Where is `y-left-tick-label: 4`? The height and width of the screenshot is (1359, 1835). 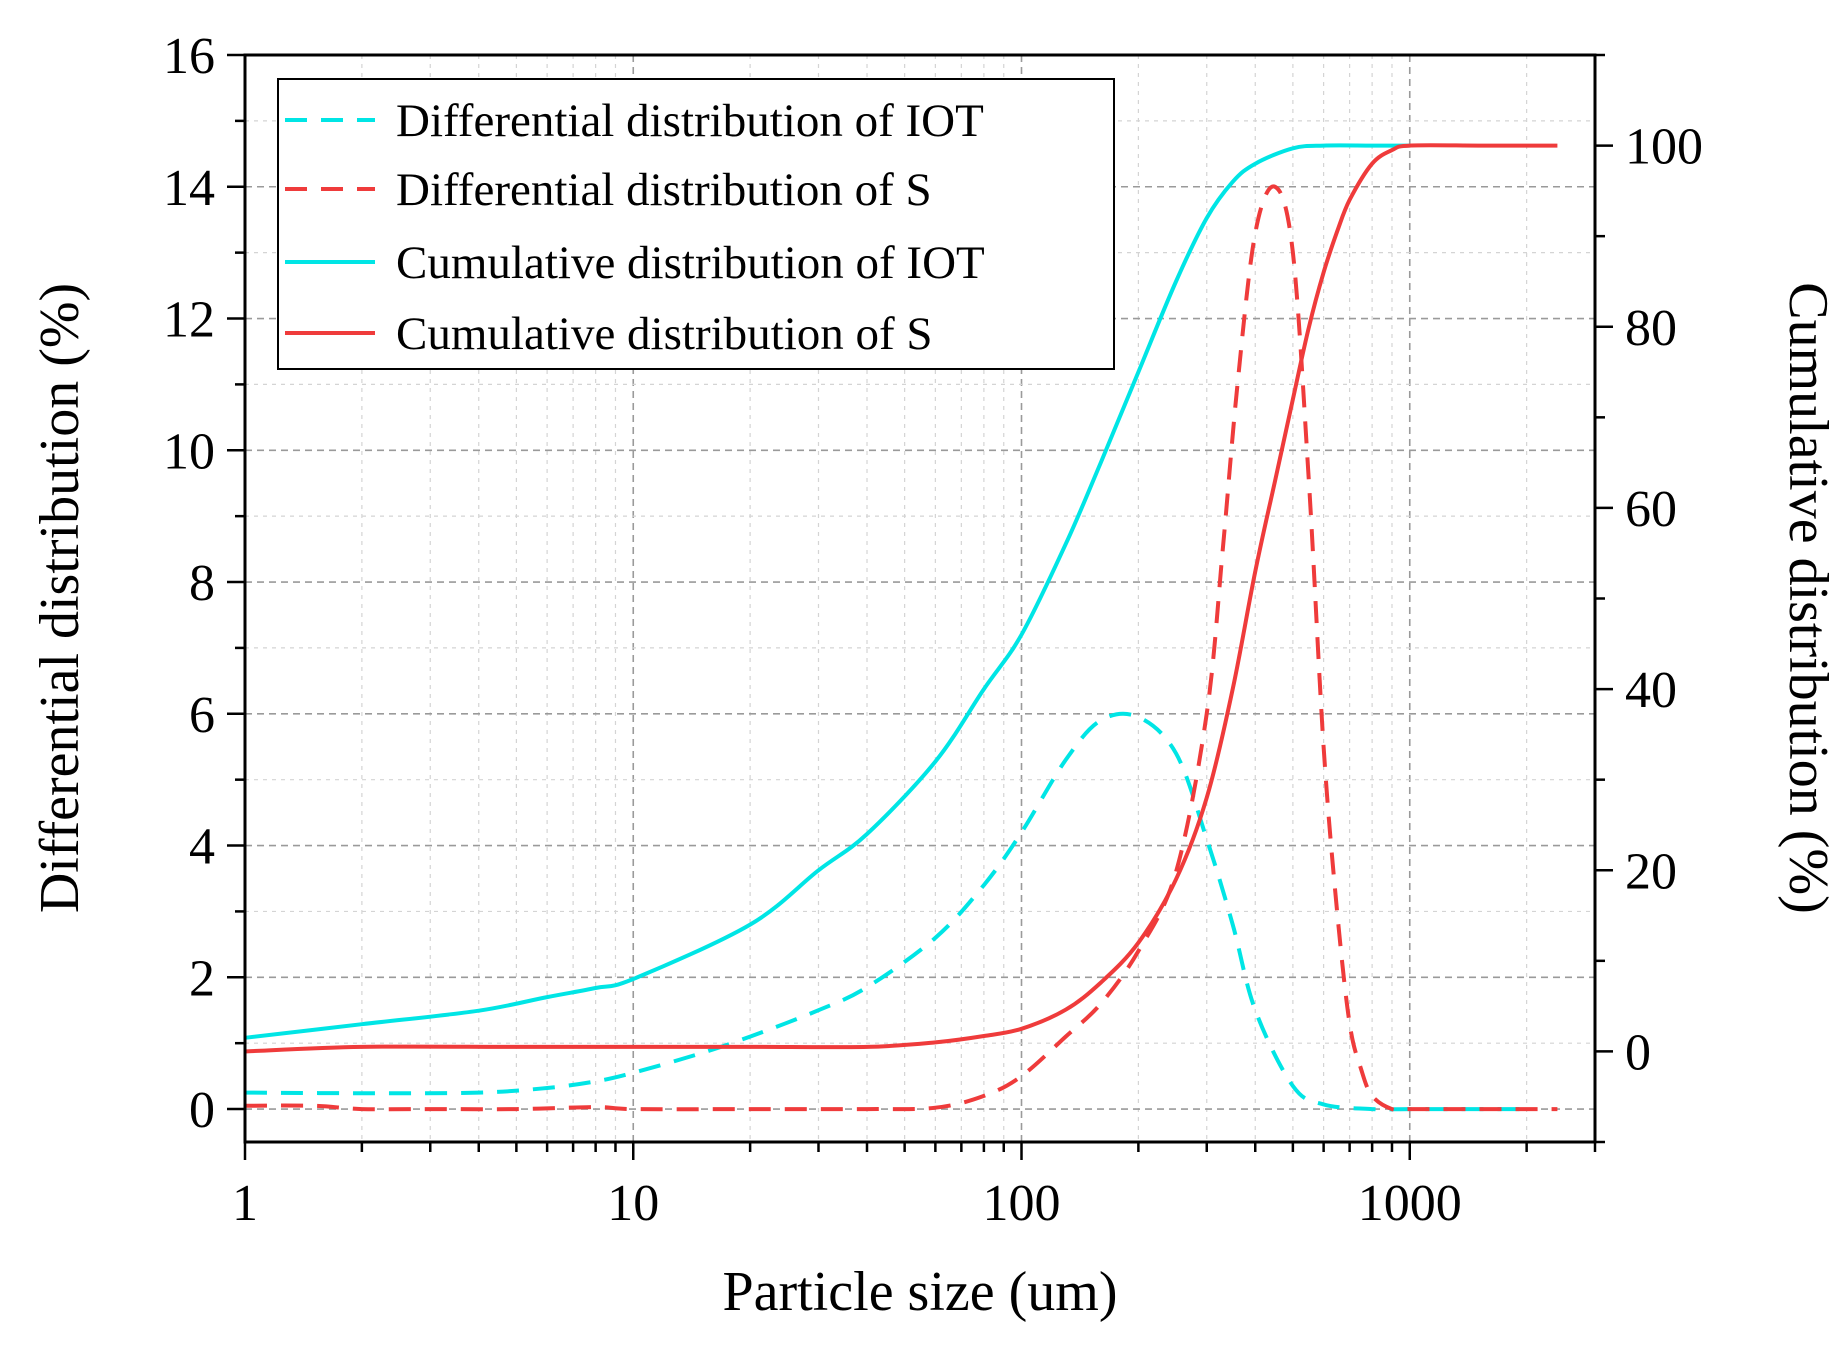 y-left-tick-label: 4 is located at coordinates (202, 847).